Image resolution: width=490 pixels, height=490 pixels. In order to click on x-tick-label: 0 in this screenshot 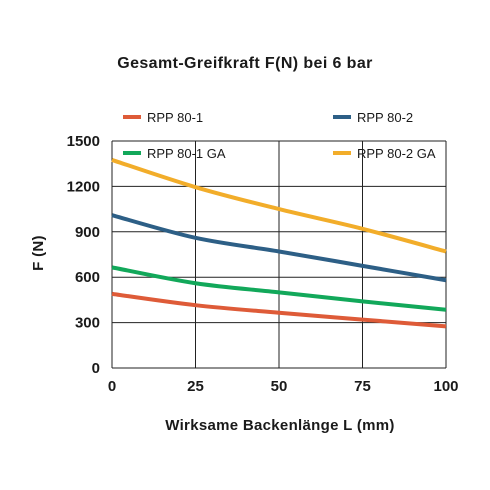, I will do `click(112, 386)`.